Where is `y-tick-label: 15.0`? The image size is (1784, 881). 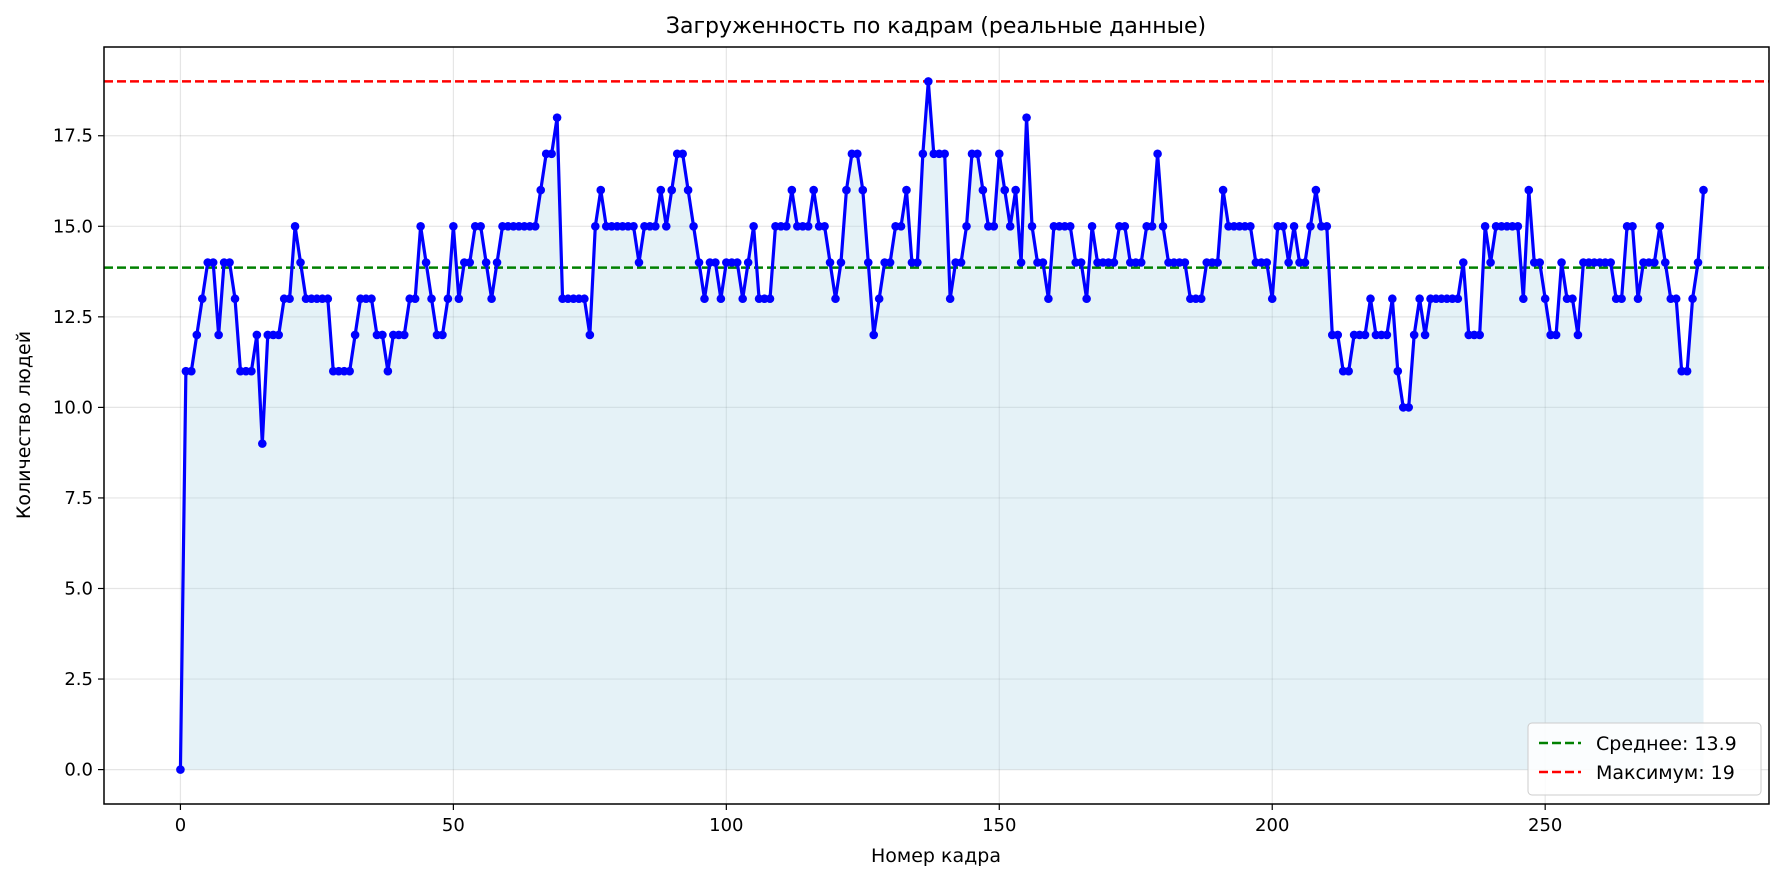 y-tick-label: 15.0 is located at coordinates (73, 226).